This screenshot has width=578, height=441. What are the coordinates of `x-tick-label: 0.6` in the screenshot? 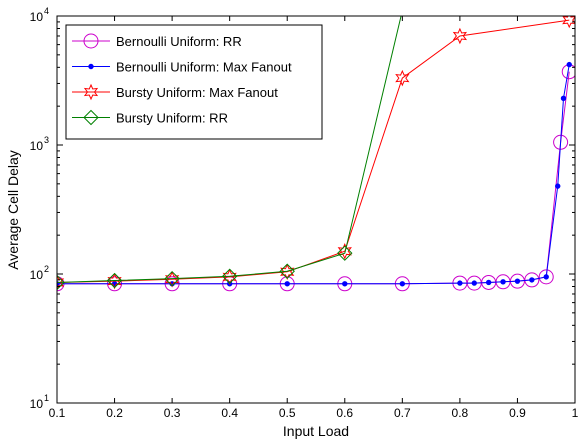 It's located at (344, 413).